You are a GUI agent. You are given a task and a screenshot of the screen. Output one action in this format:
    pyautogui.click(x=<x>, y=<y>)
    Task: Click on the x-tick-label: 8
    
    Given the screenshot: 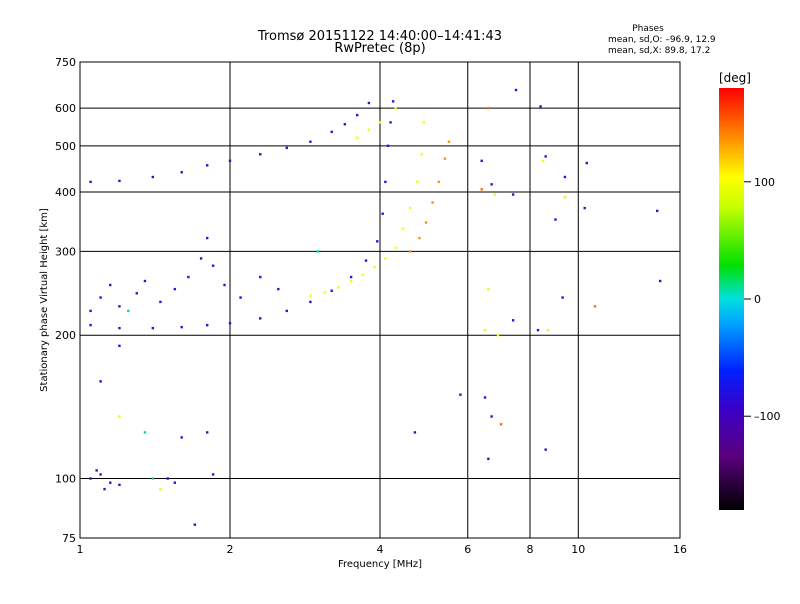 What is the action you would take?
    pyautogui.click(x=530, y=549)
    